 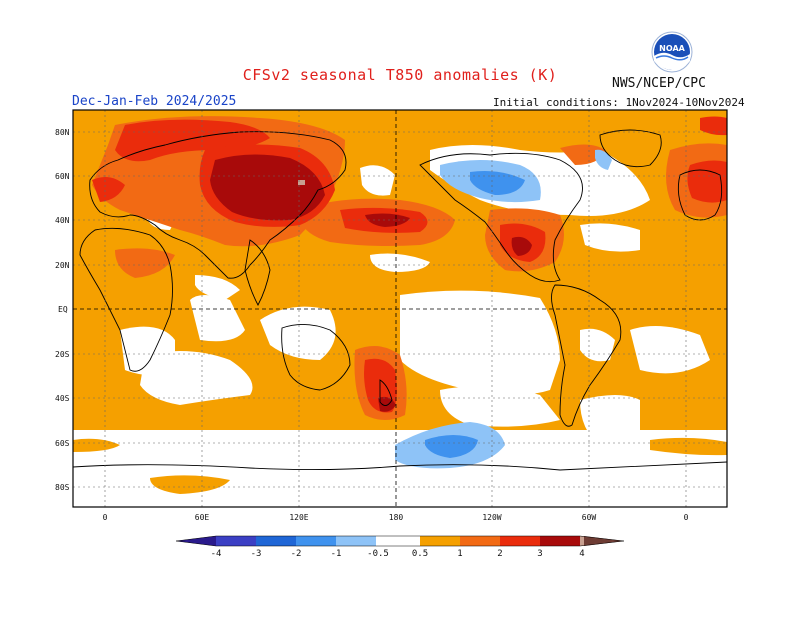 What do you see at coordinates (400, 465) in the screenshot?
I see `southern-warm-streaks` at bounding box center [400, 465].